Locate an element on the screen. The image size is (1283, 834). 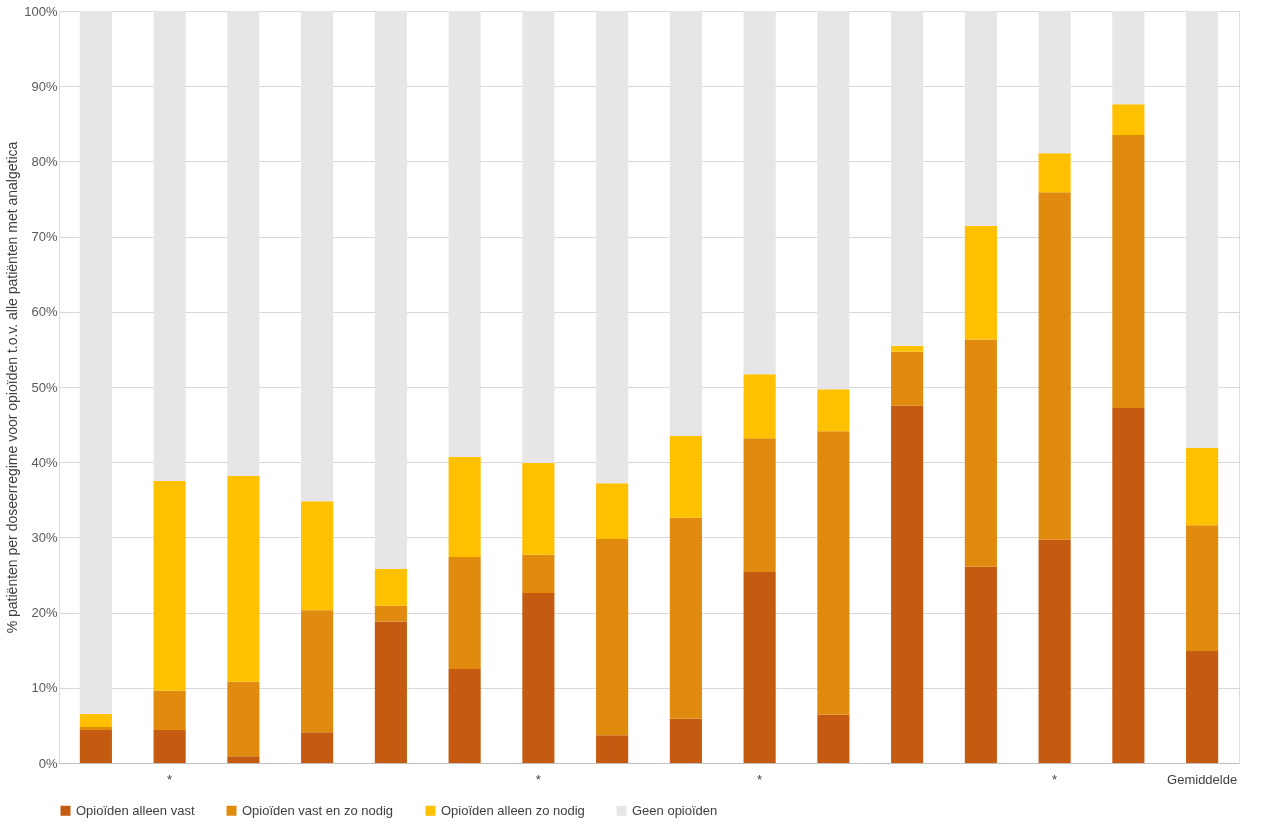
legend-label: Opioïden vast en zo nodig is located at coordinates (318, 810).